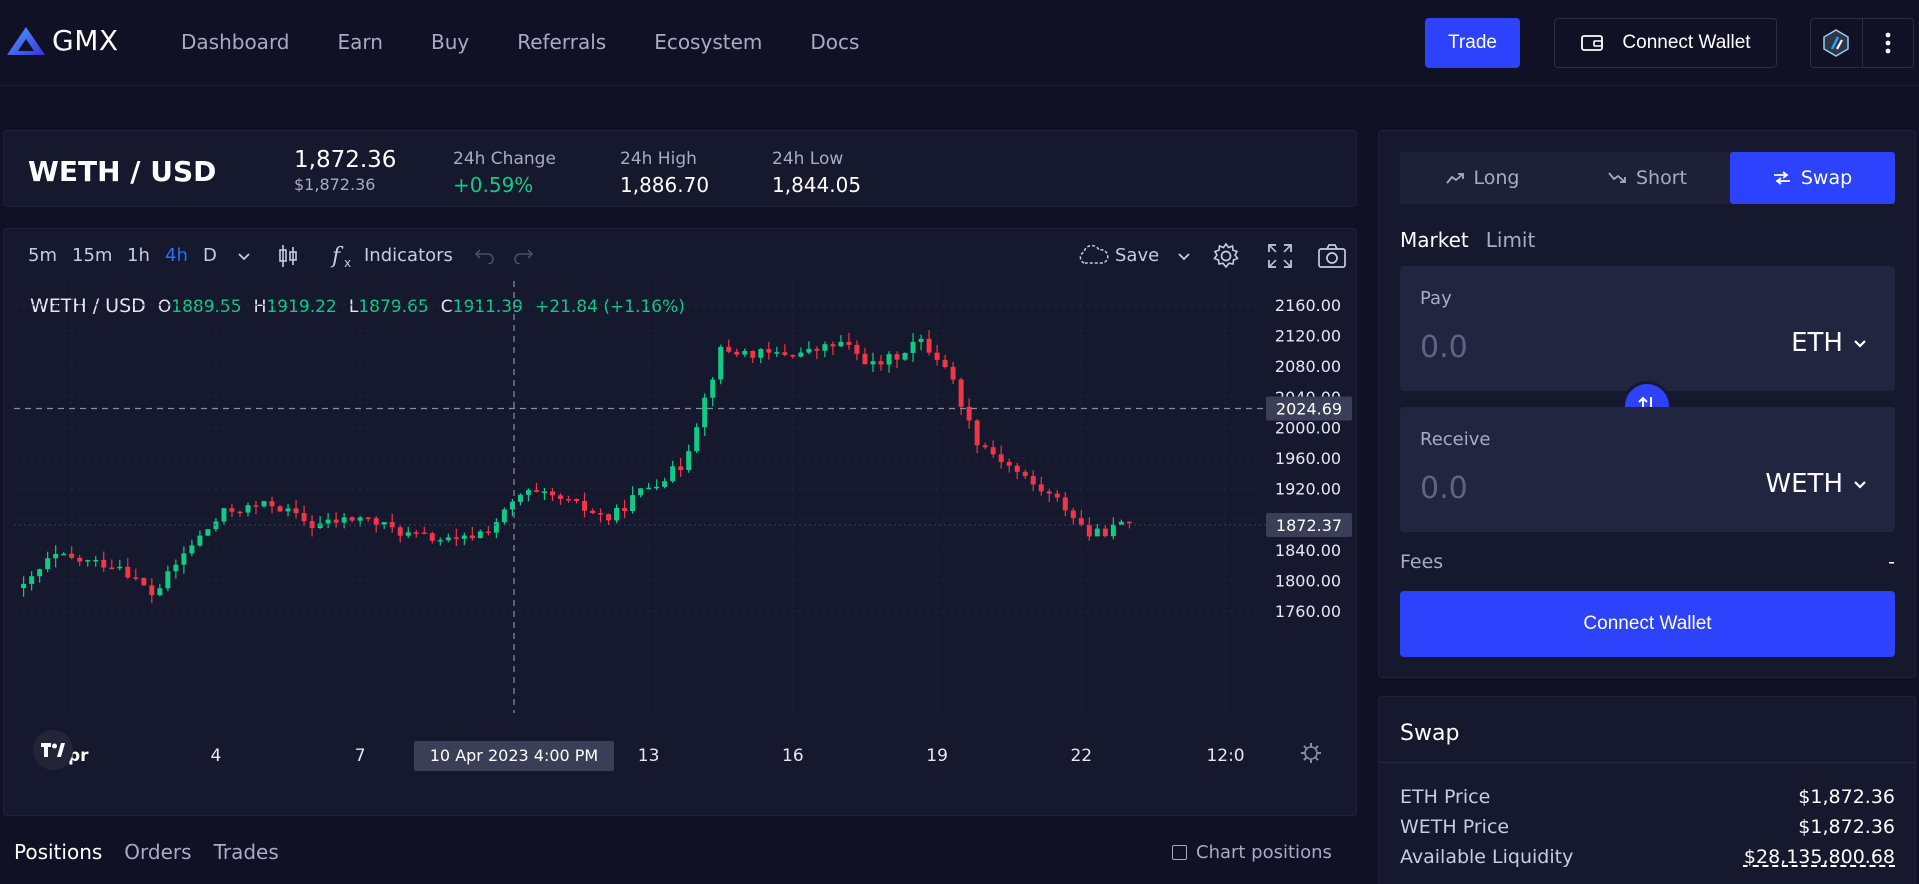 The image size is (1919, 884). Describe the element at coordinates (1592, 43) in the screenshot. I see `wallet-icon` at that location.